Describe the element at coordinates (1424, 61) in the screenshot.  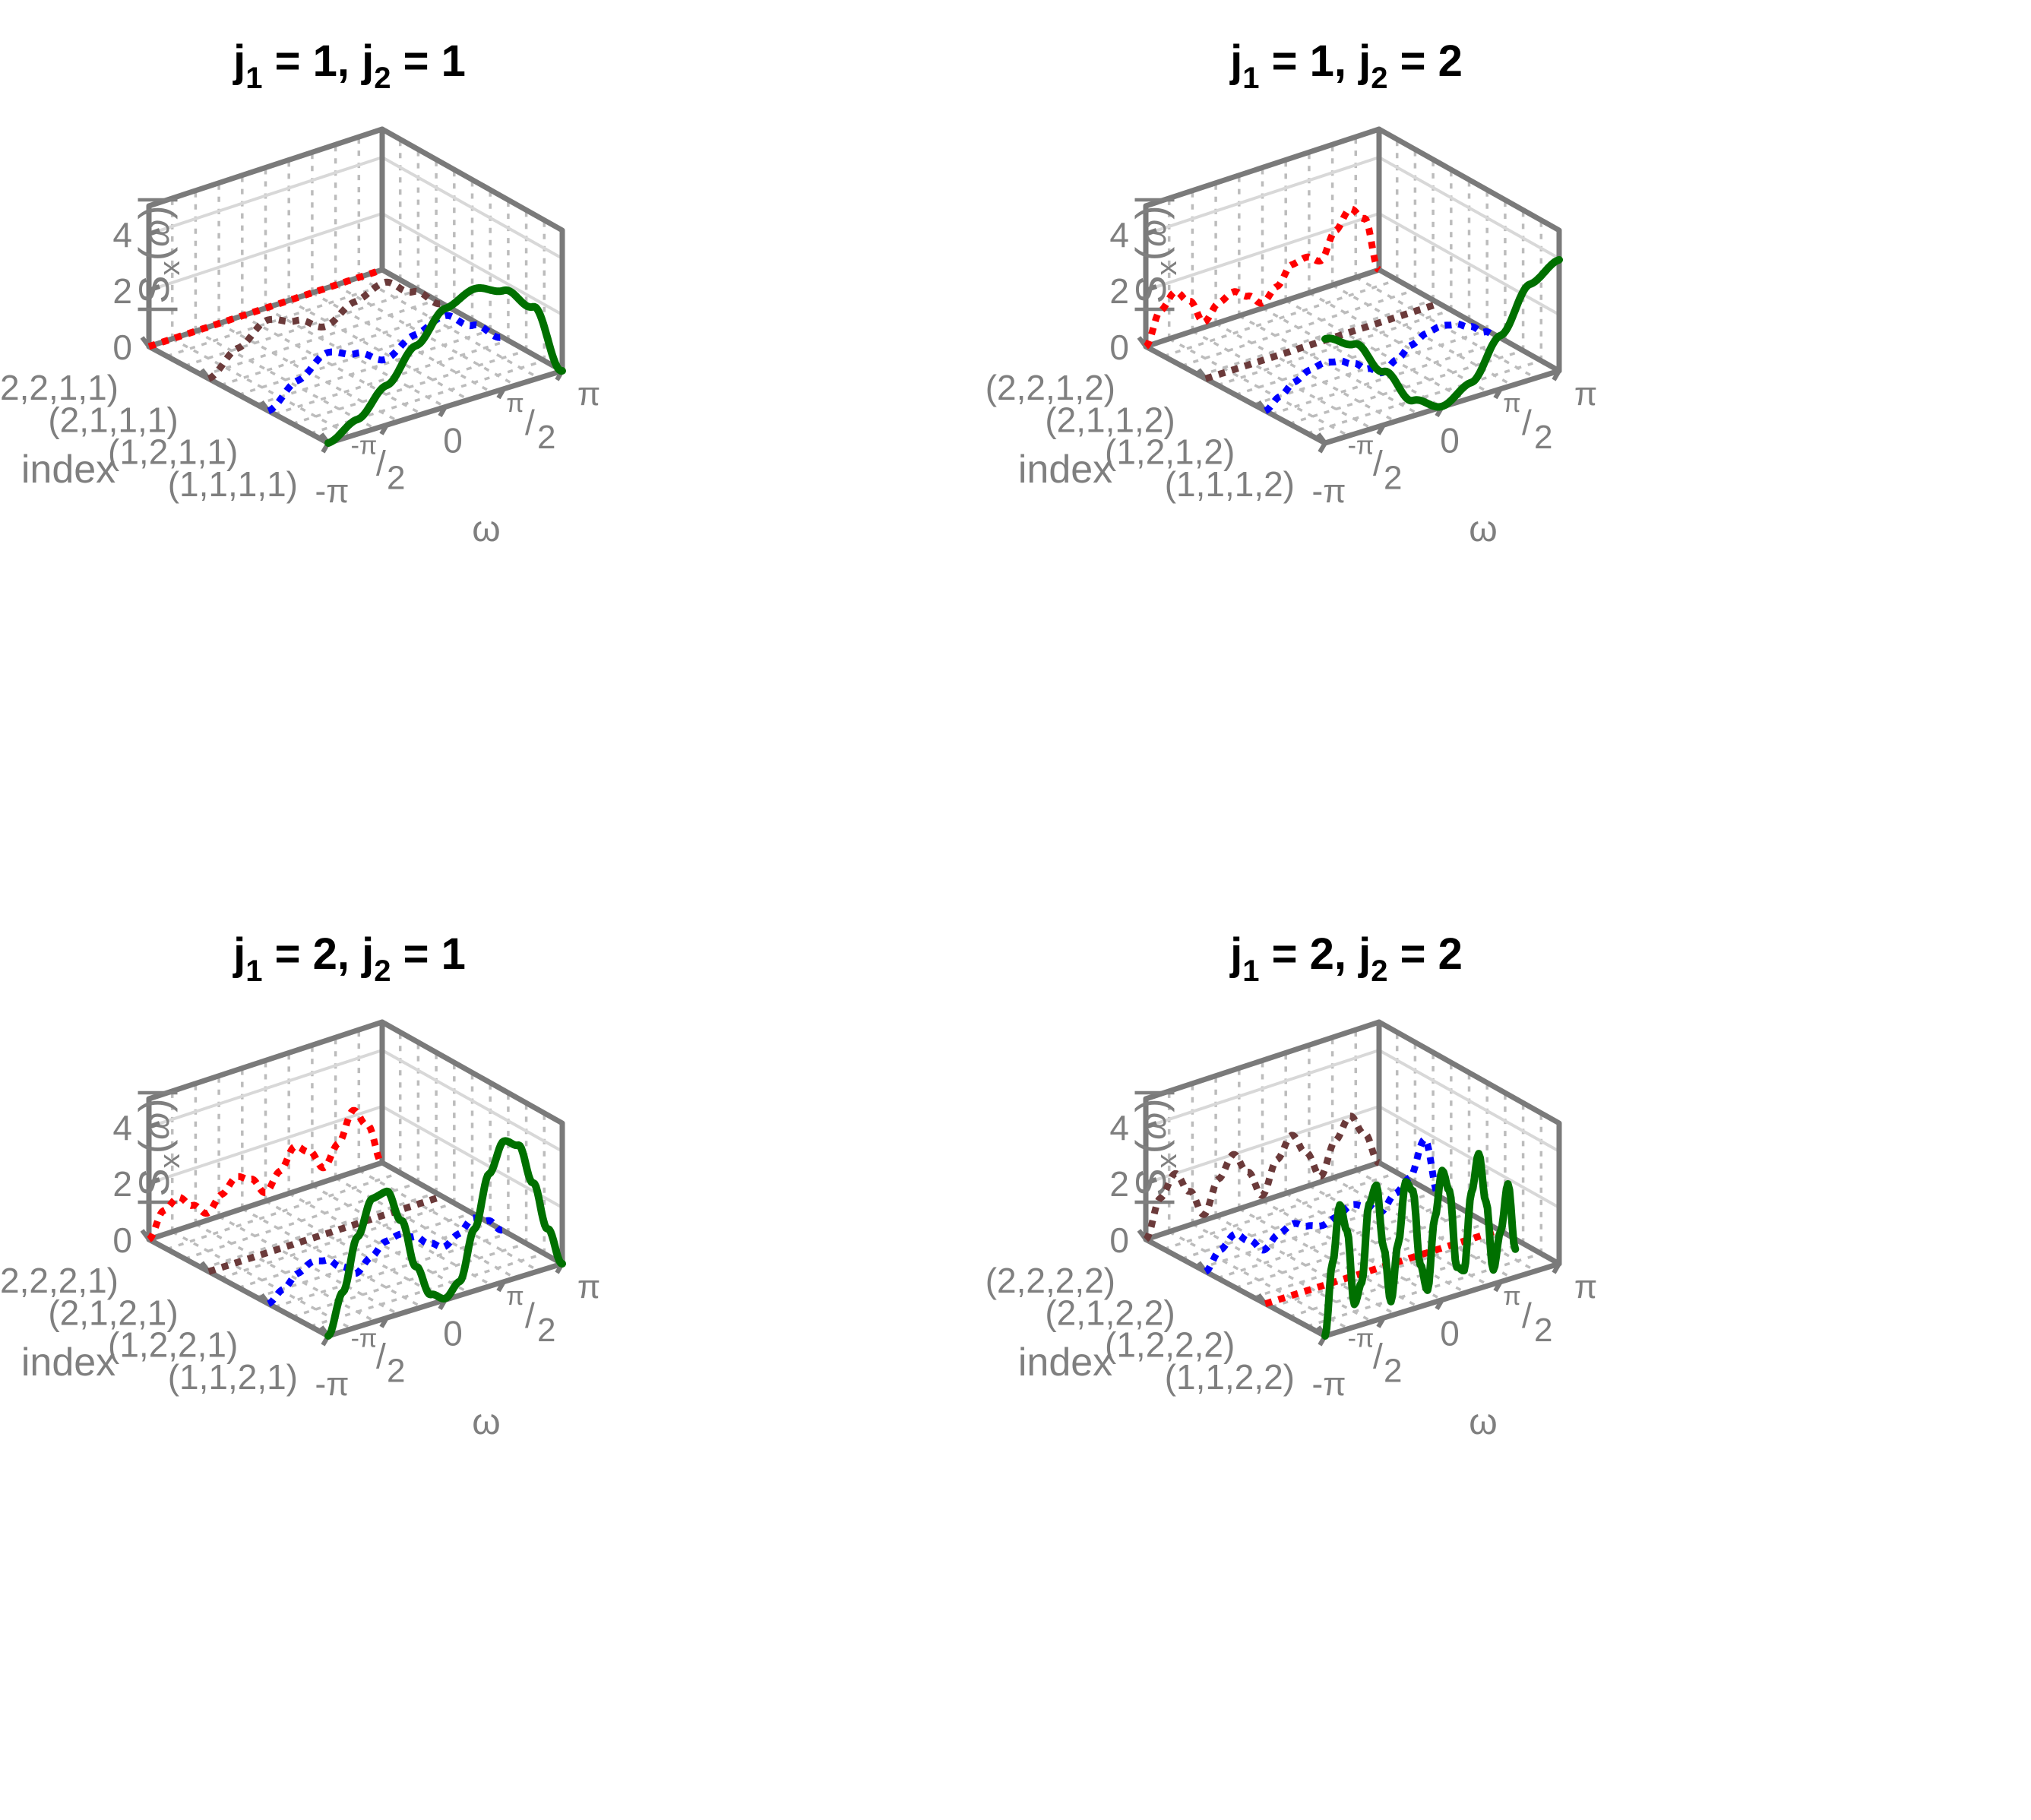
I see `title-eq: = 2` at that location.